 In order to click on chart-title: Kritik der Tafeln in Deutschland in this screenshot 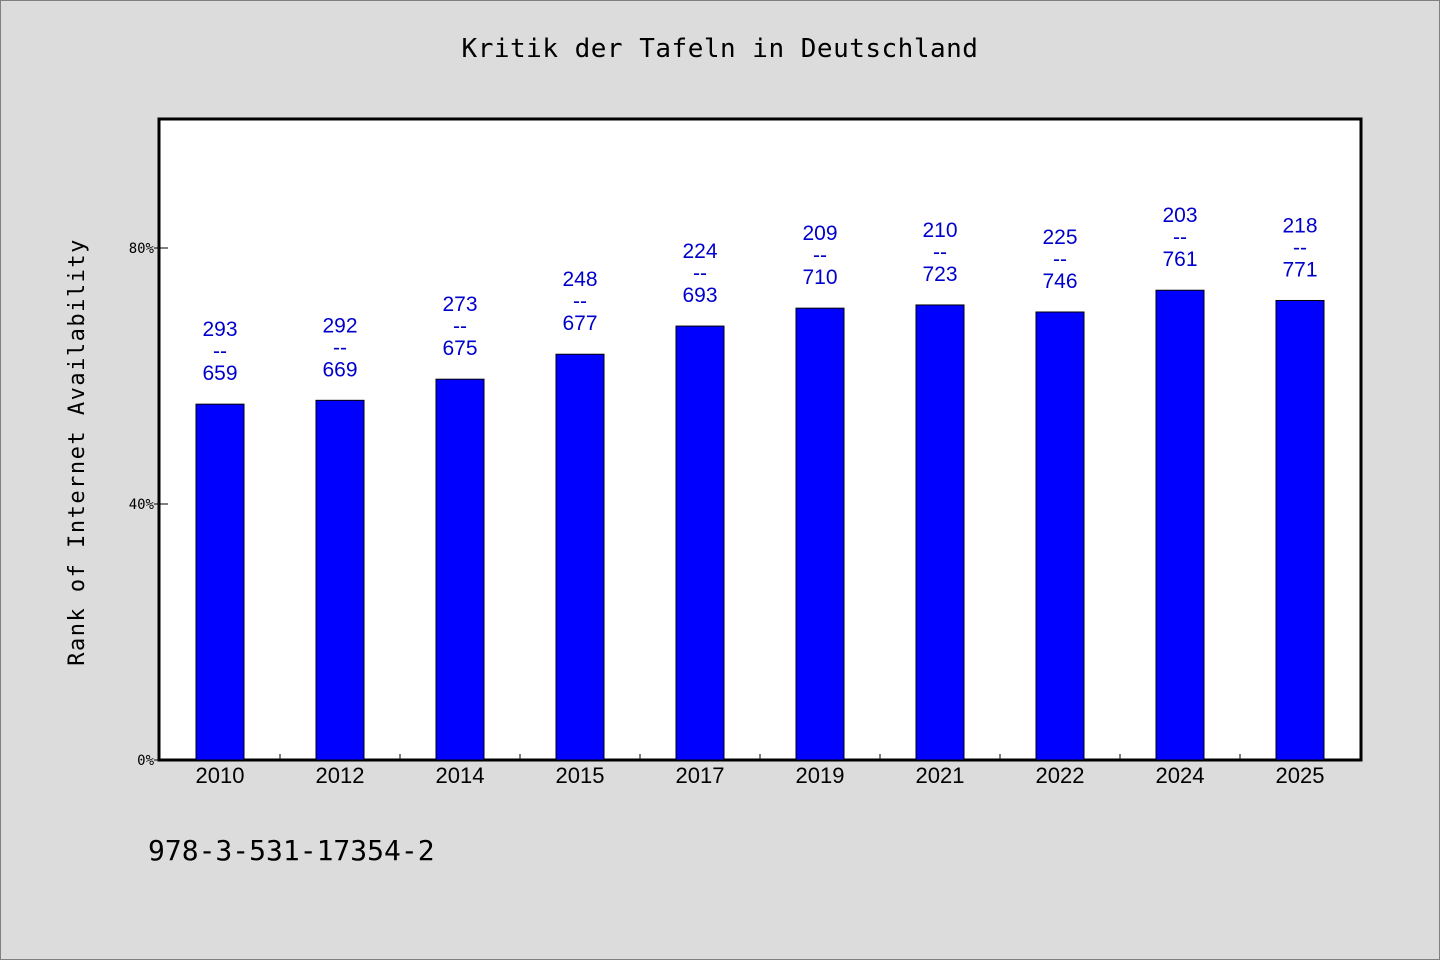, I will do `click(720, 49)`.